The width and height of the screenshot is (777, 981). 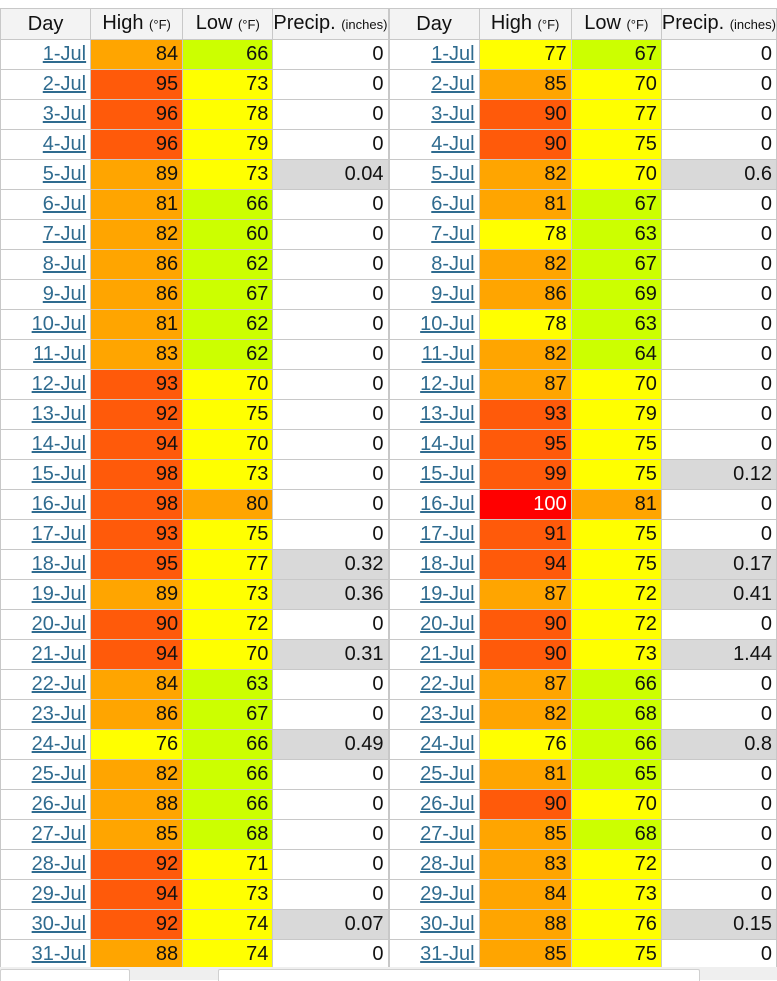 What do you see at coordinates (330, 595) in the screenshot?
I see `precip-cell: 0.36` at bounding box center [330, 595].